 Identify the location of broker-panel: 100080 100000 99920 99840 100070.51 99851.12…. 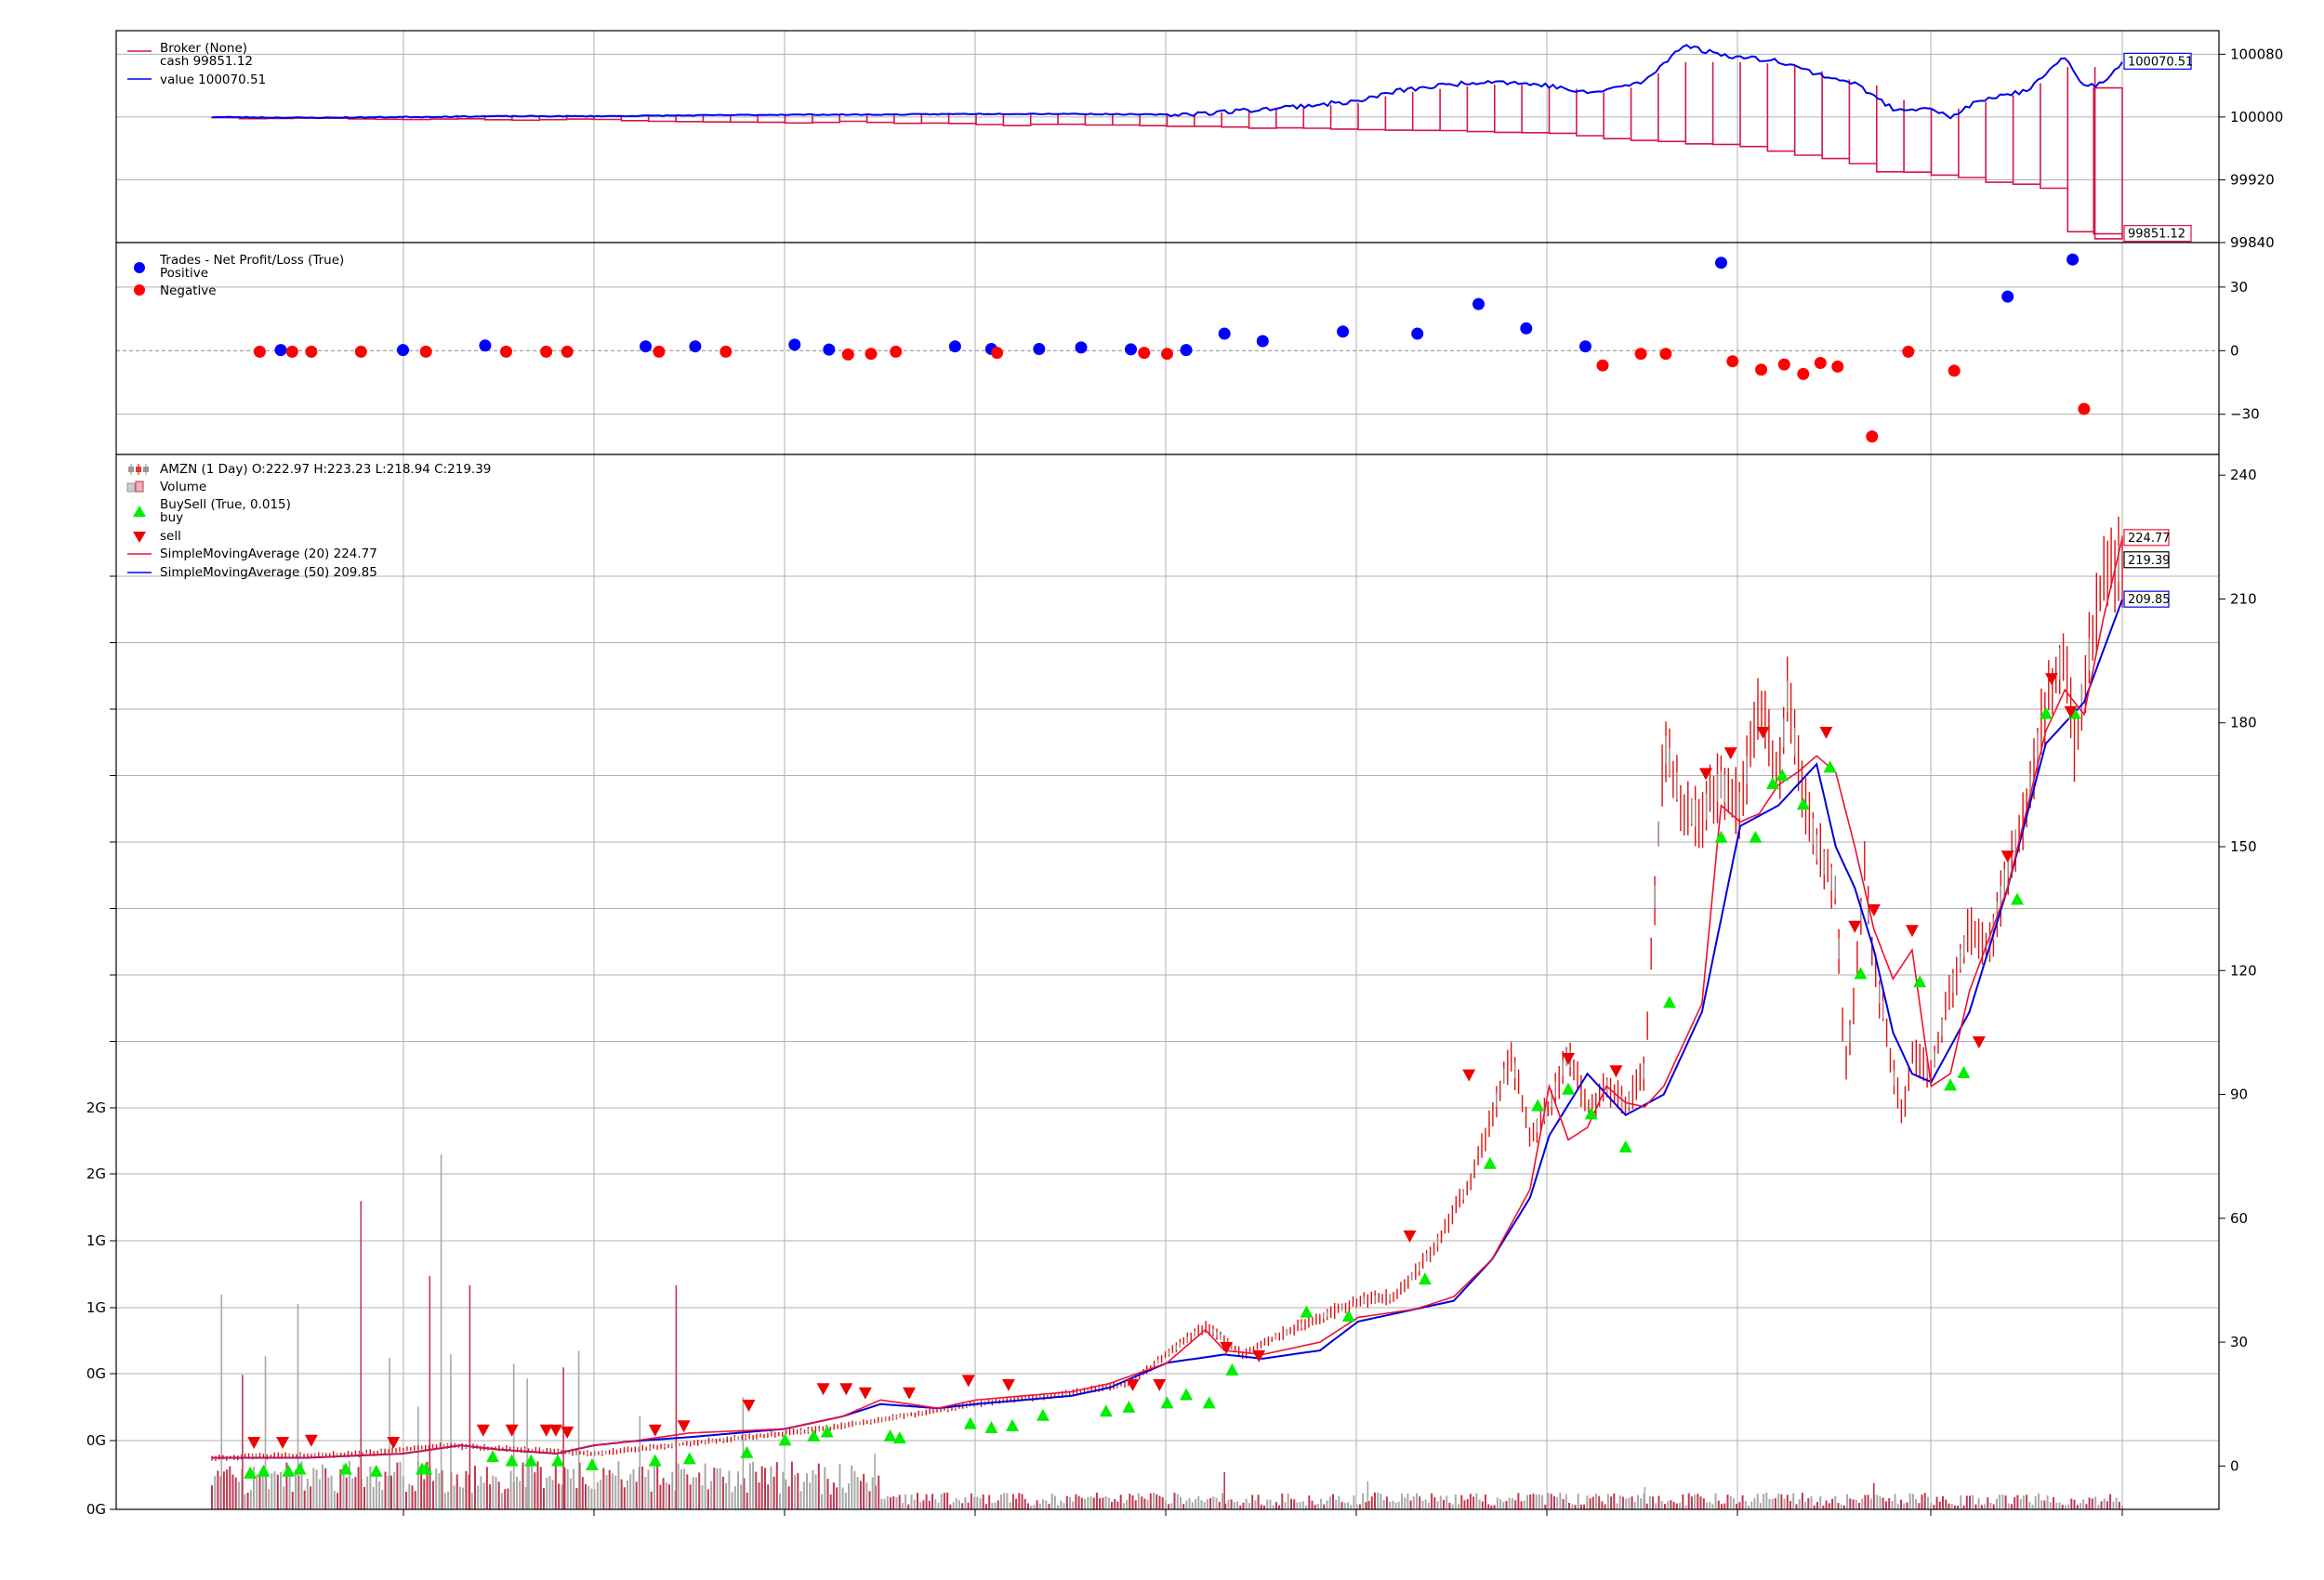
(1199, 140).